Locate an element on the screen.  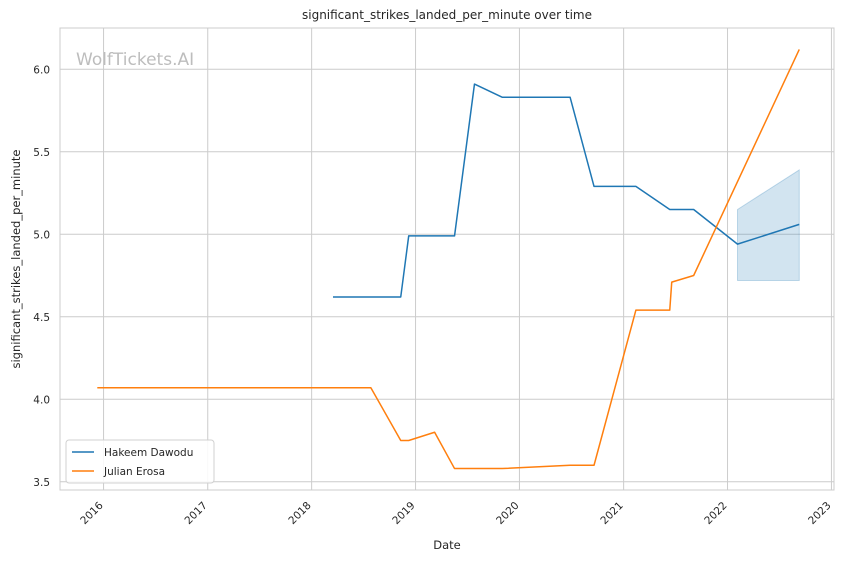
legend-label-hakeem-dawodu: Hakeem Dawodu is located at coordinates (148, 453).